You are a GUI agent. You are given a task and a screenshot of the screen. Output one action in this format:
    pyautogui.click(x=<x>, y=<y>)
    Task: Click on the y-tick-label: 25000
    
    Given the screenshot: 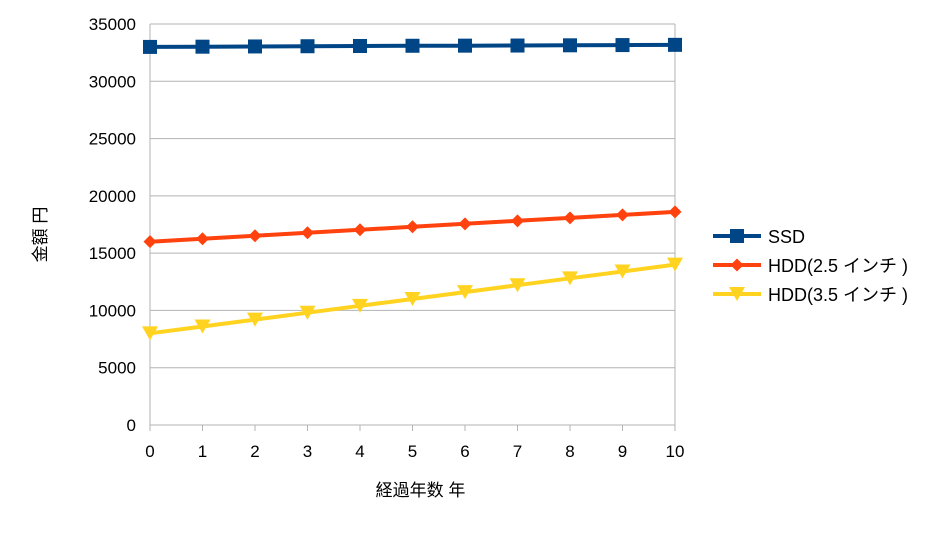 What is the action you would take?
    pyautogui.click(x=112, y=139)
    